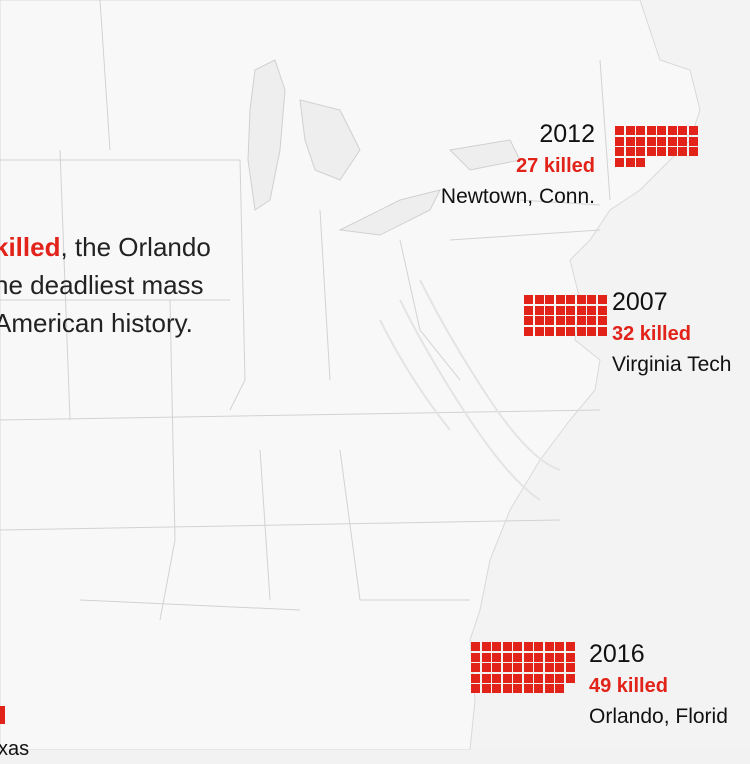 The height and width of the screenshot is (764, 750). Describe the element at coordinates (672, 364) in the screenshot. I see `event-place-virginia-tech: Virginia Tech` at that location.